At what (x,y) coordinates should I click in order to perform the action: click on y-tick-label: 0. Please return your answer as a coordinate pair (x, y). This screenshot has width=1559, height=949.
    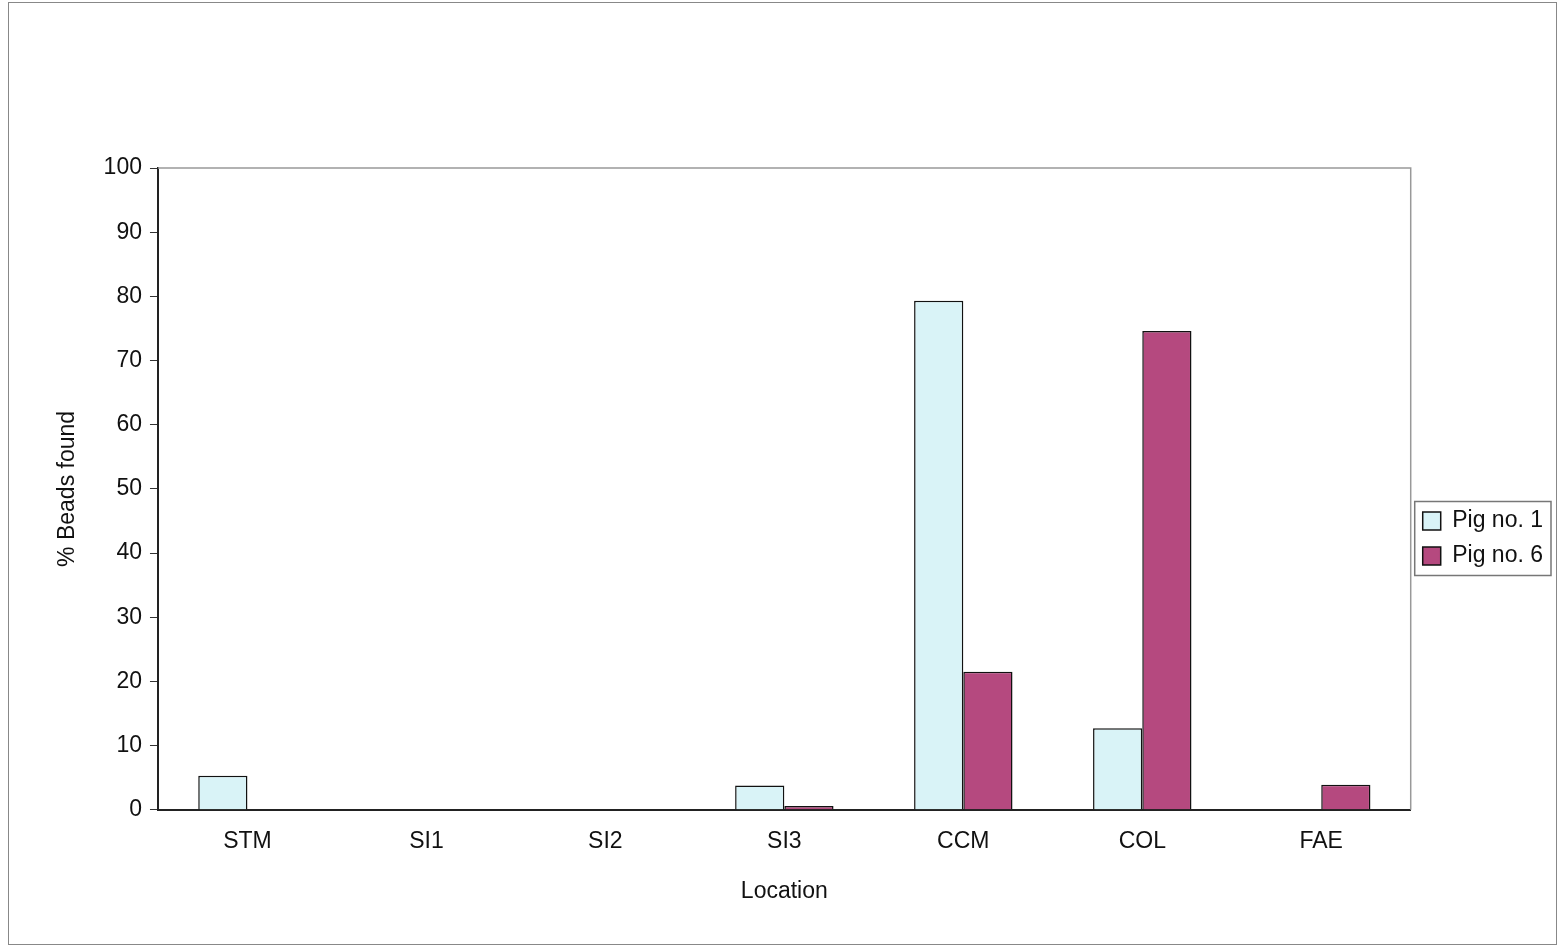
    Looking at the image, I should click on (135, 808).